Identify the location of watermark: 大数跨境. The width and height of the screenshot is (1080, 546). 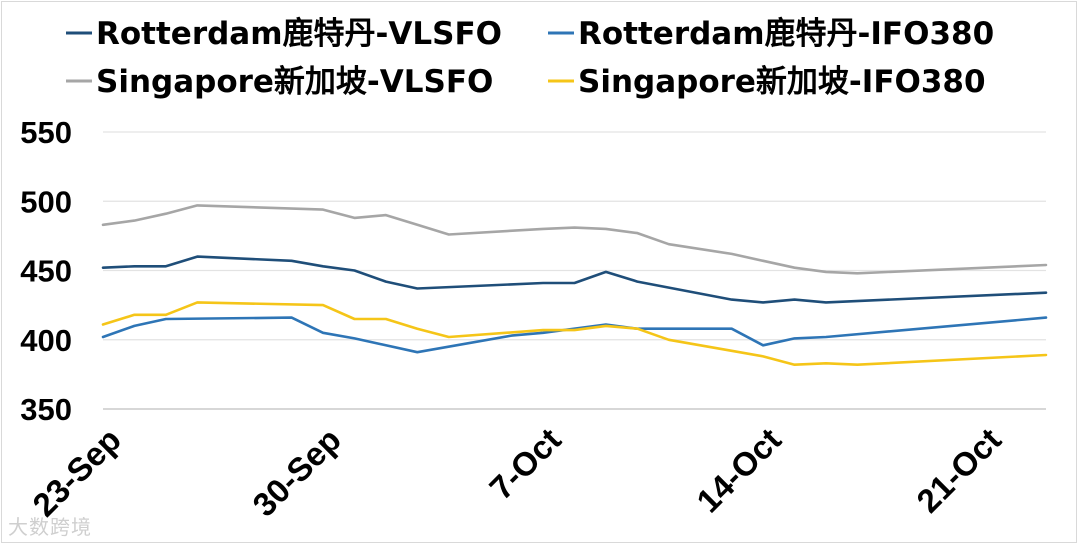
(50, 527).